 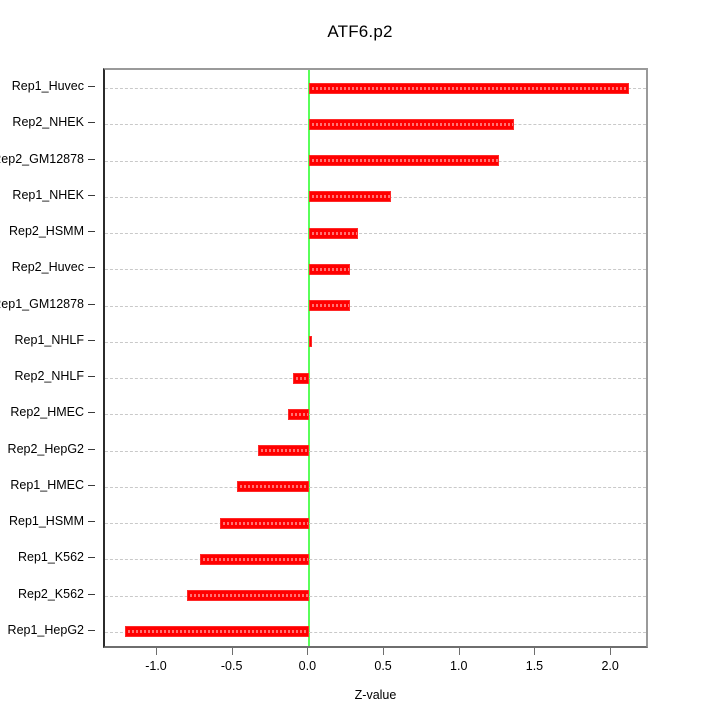 I want to click on y-axis-label: Rep2_HSMM, so click(x=46, y=231).